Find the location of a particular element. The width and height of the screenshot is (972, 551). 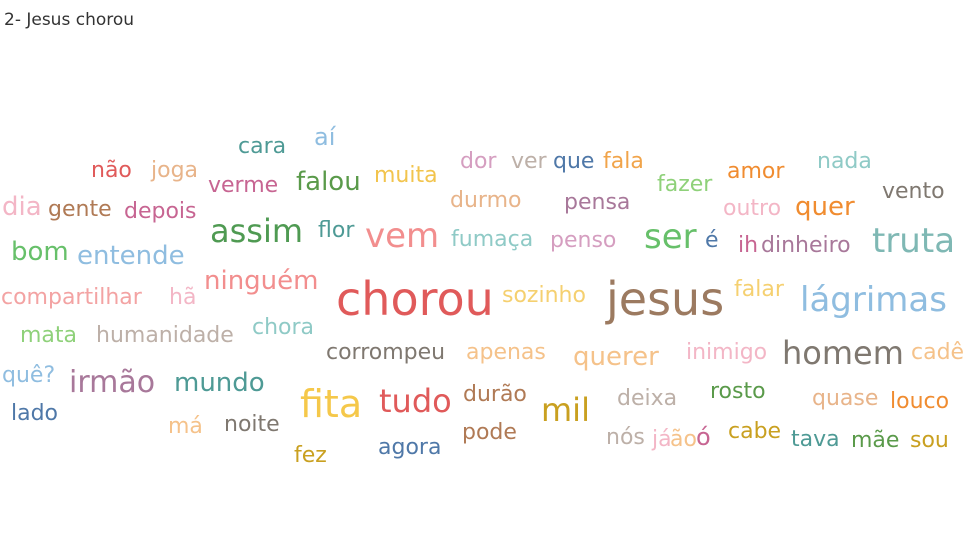

word-cabe-label: cabe is located at coordinates (755, 431).